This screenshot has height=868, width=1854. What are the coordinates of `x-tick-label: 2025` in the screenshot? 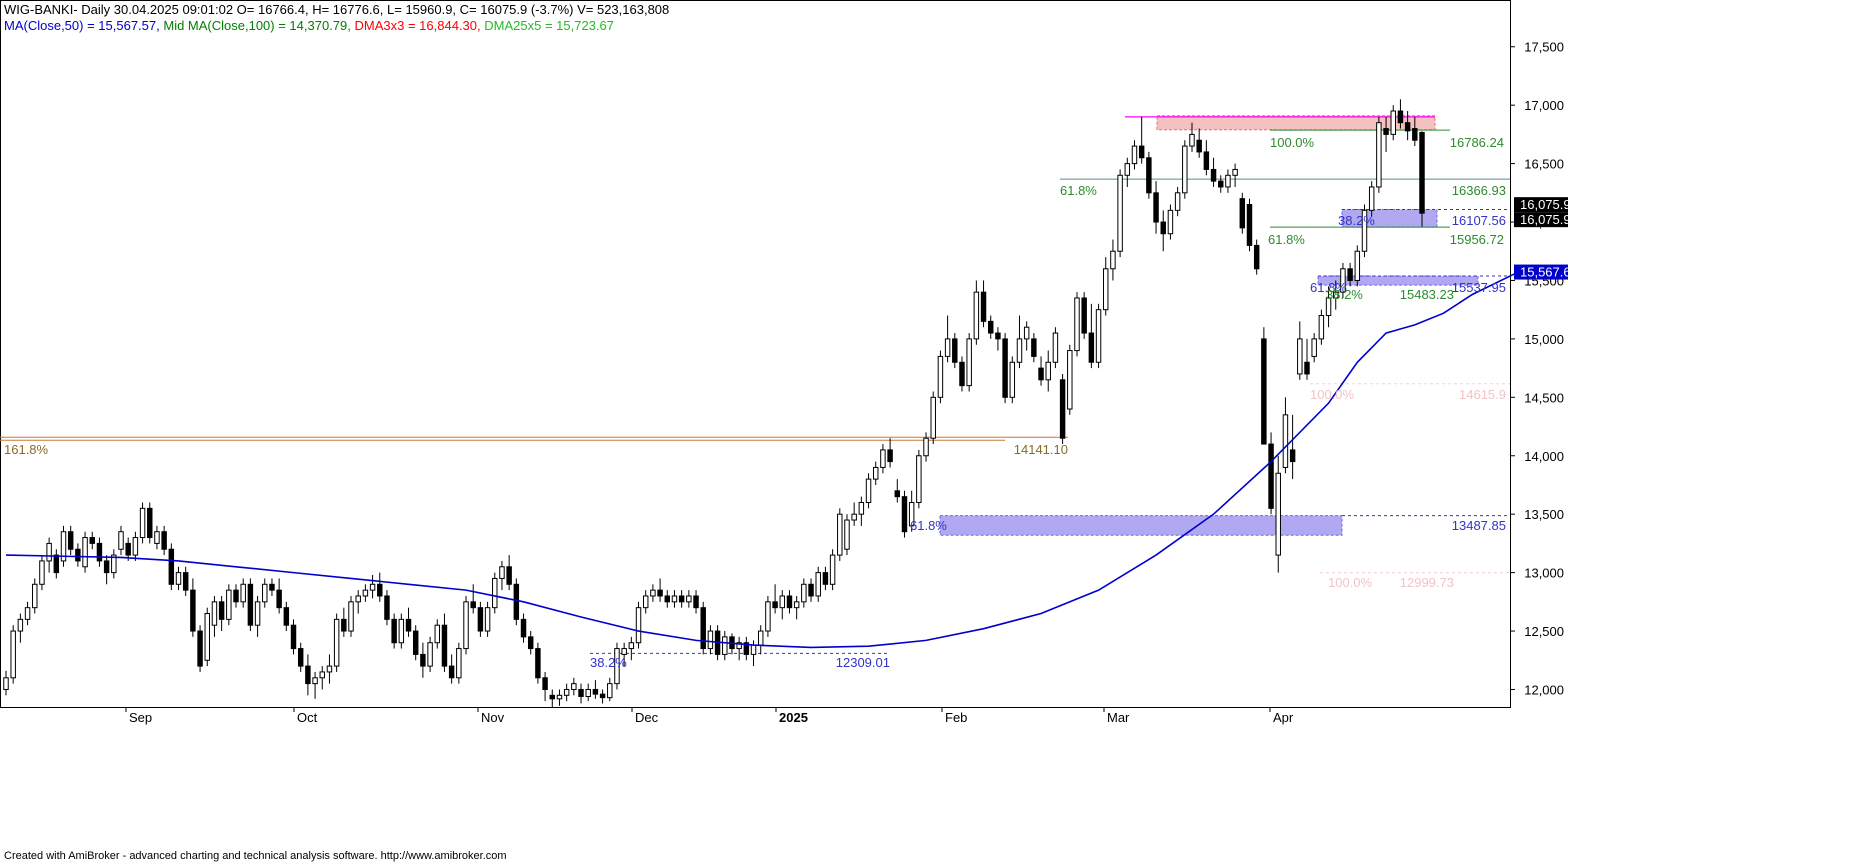 It's located at (793, 717).